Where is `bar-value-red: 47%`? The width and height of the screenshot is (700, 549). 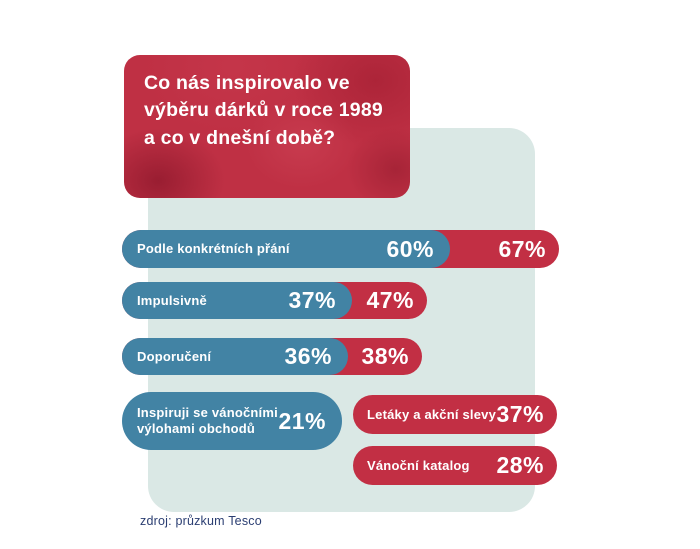
bar-value-red: 47% is located at coordinates (390, 300).